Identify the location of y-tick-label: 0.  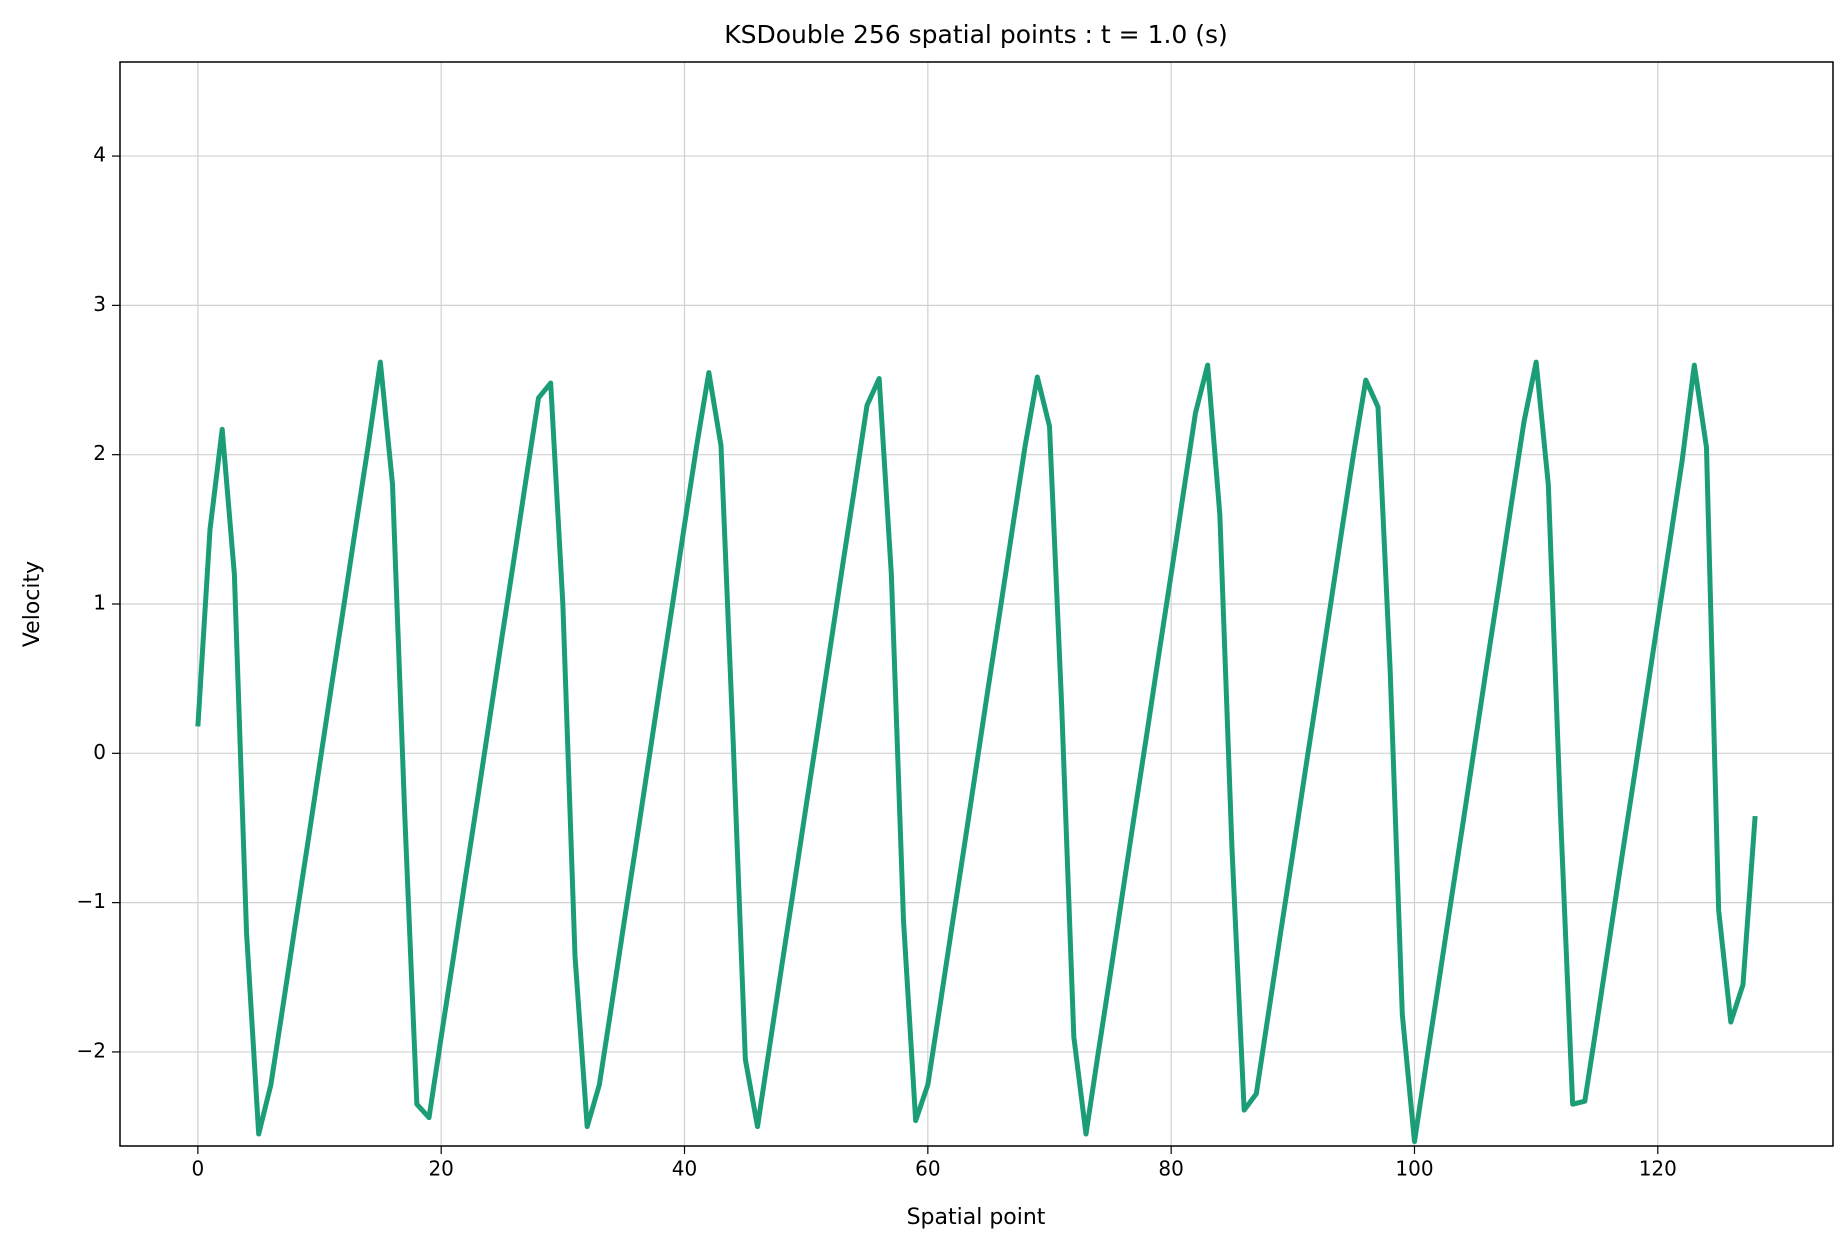
(99, 752).